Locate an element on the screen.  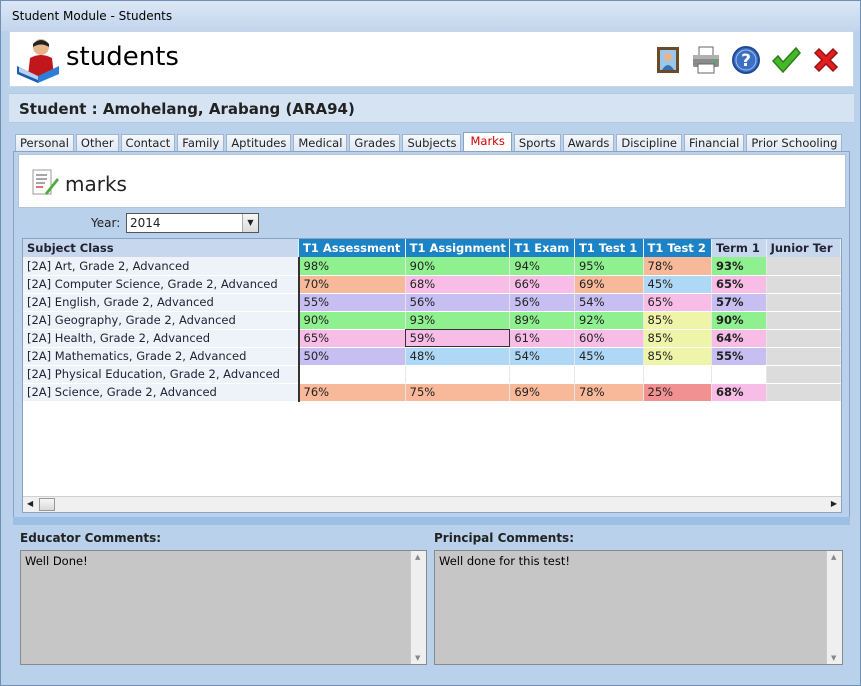
tab-other: Other is located at coordinates (97, 143).